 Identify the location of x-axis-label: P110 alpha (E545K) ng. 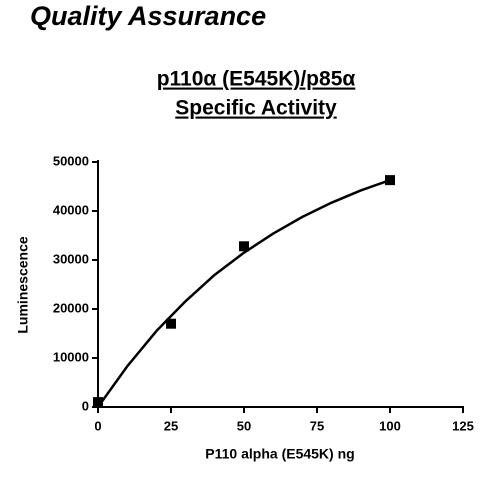
(279, 454).